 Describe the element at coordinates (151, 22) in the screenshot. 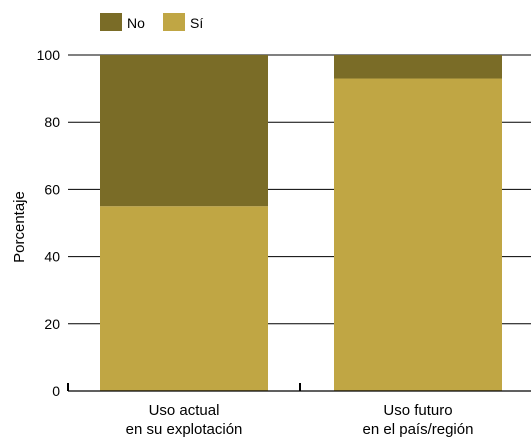

I see `legend: No Sí` at that location.